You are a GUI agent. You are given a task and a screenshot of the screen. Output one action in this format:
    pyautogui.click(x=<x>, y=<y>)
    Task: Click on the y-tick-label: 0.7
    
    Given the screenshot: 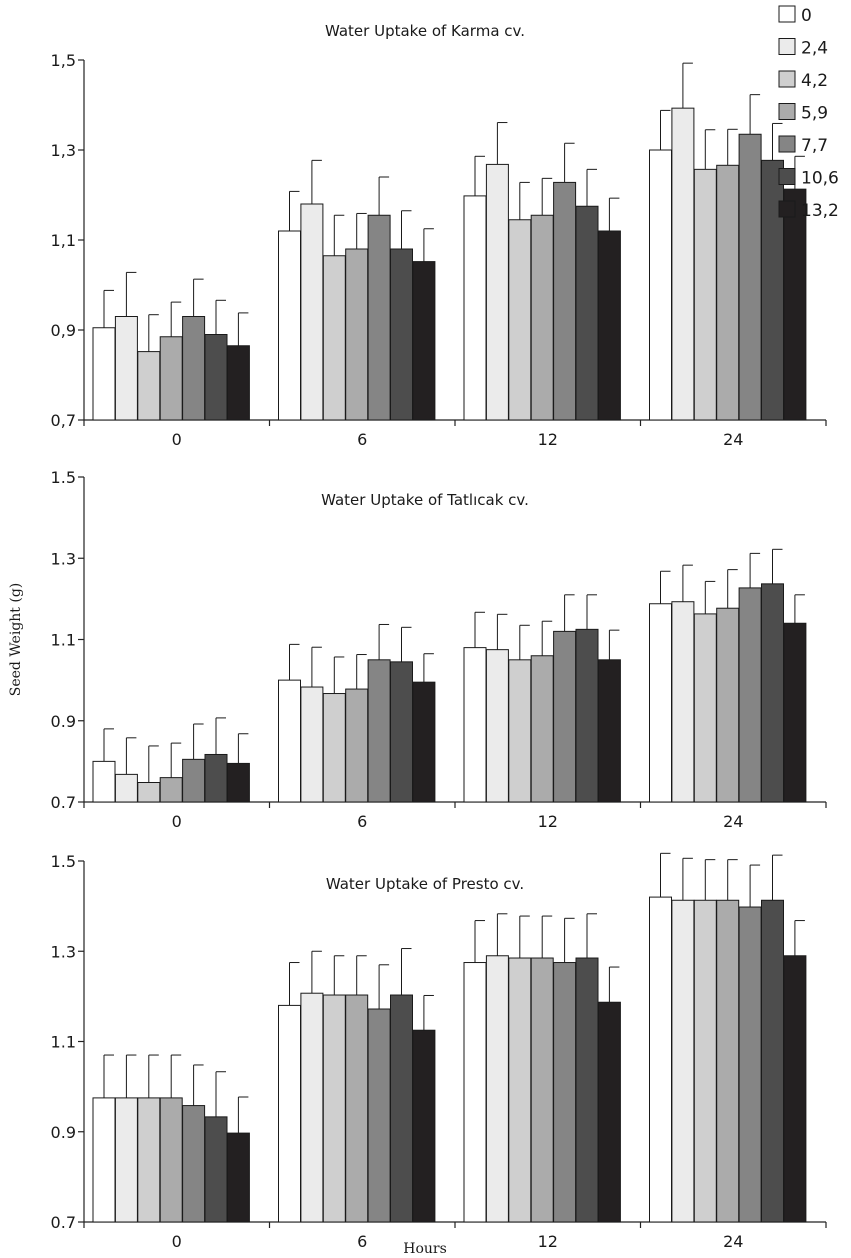 What is the action you would take?
    pyautogui.click(x=63, y=802)
    